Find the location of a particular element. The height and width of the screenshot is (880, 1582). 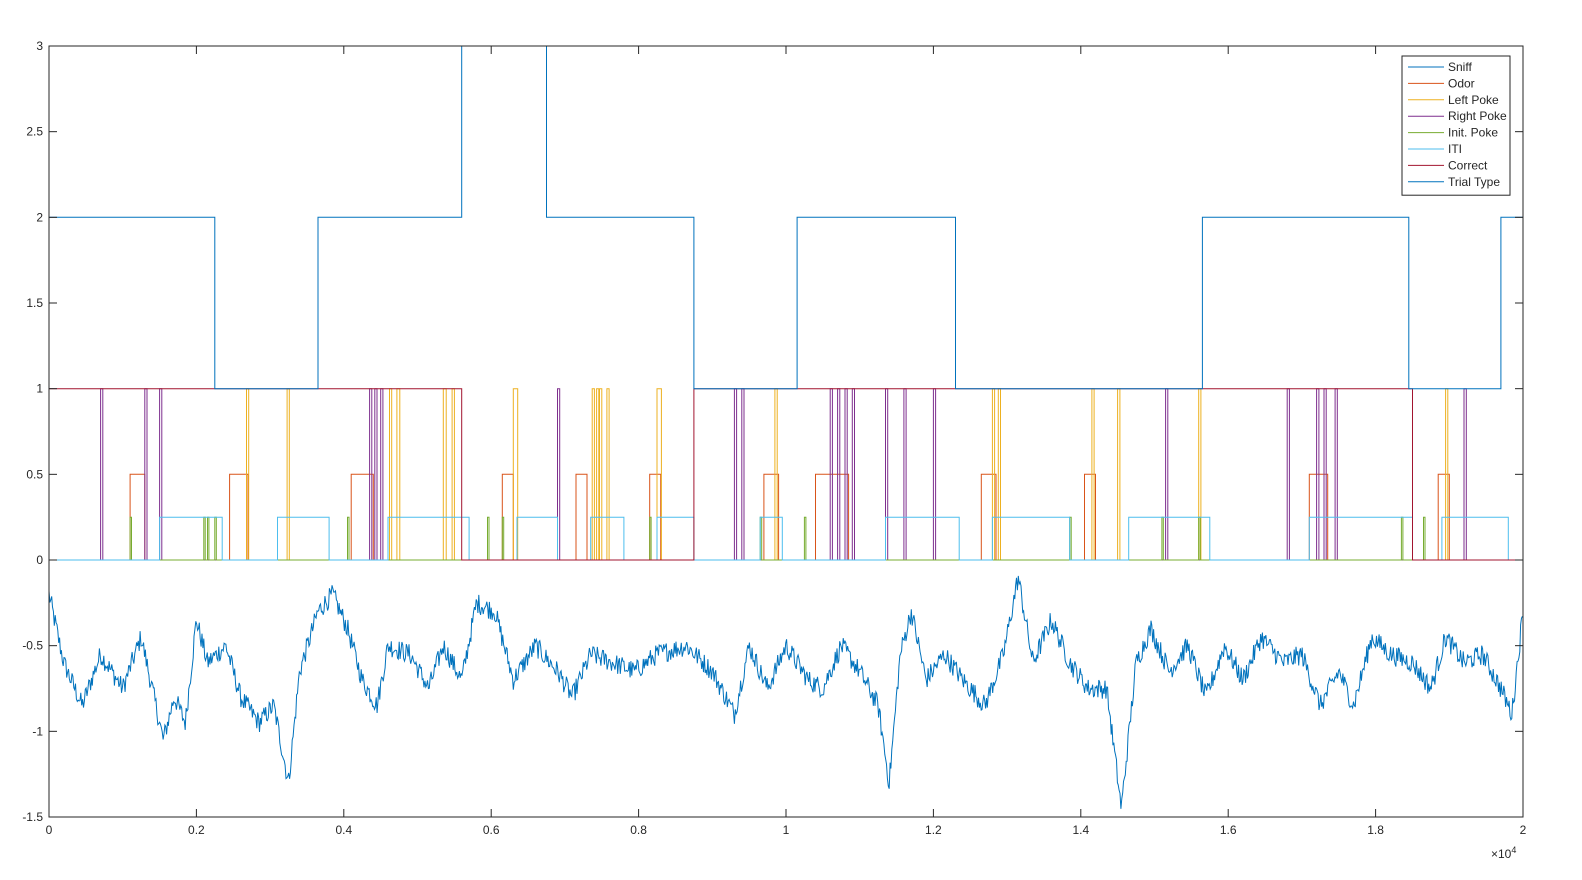

y-tick-label: -0.5 is located at coordinates (32, 646).